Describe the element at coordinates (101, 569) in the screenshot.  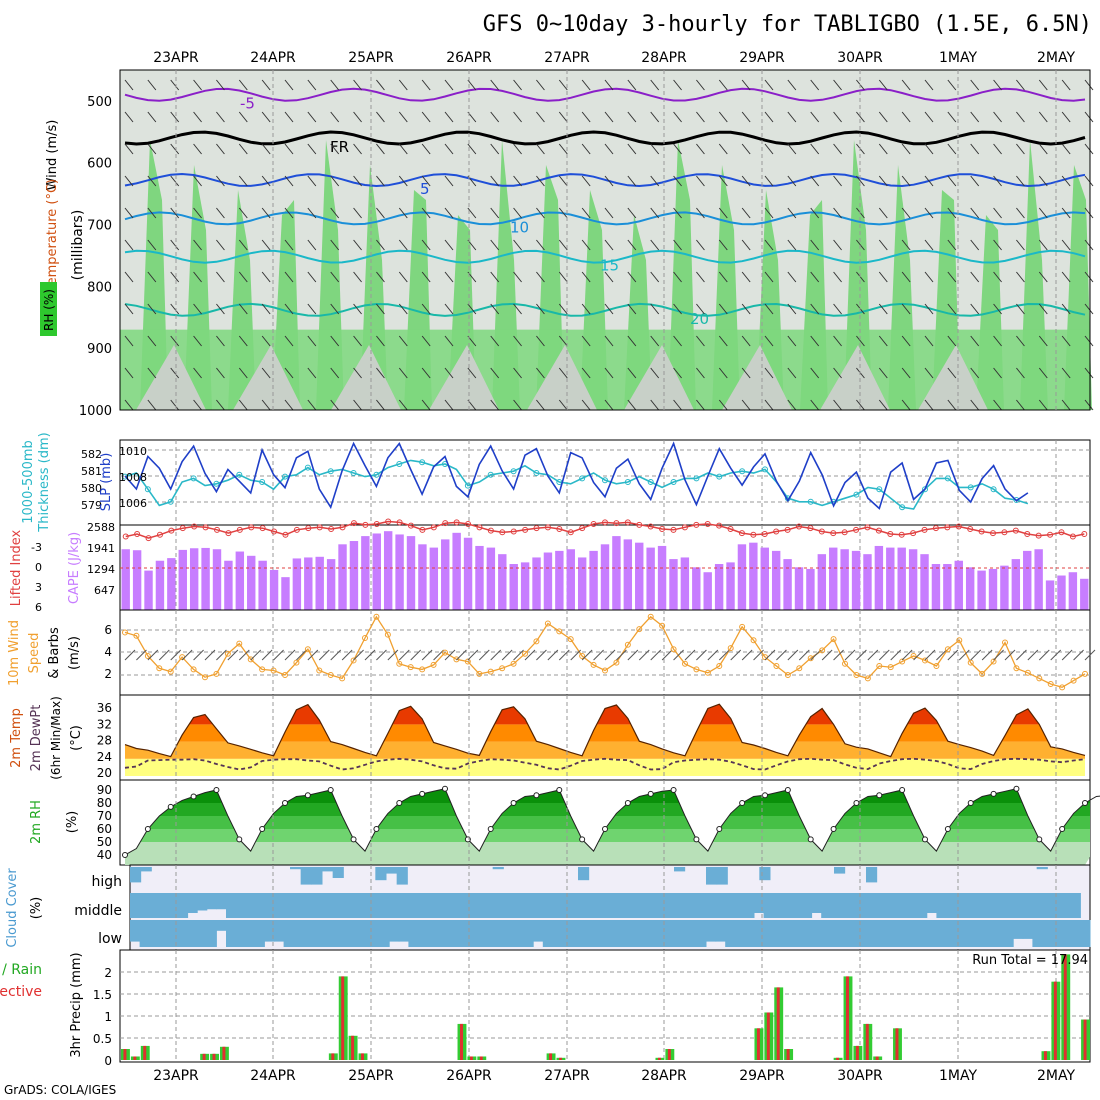
I see `cape-tick: 1294` at that location.